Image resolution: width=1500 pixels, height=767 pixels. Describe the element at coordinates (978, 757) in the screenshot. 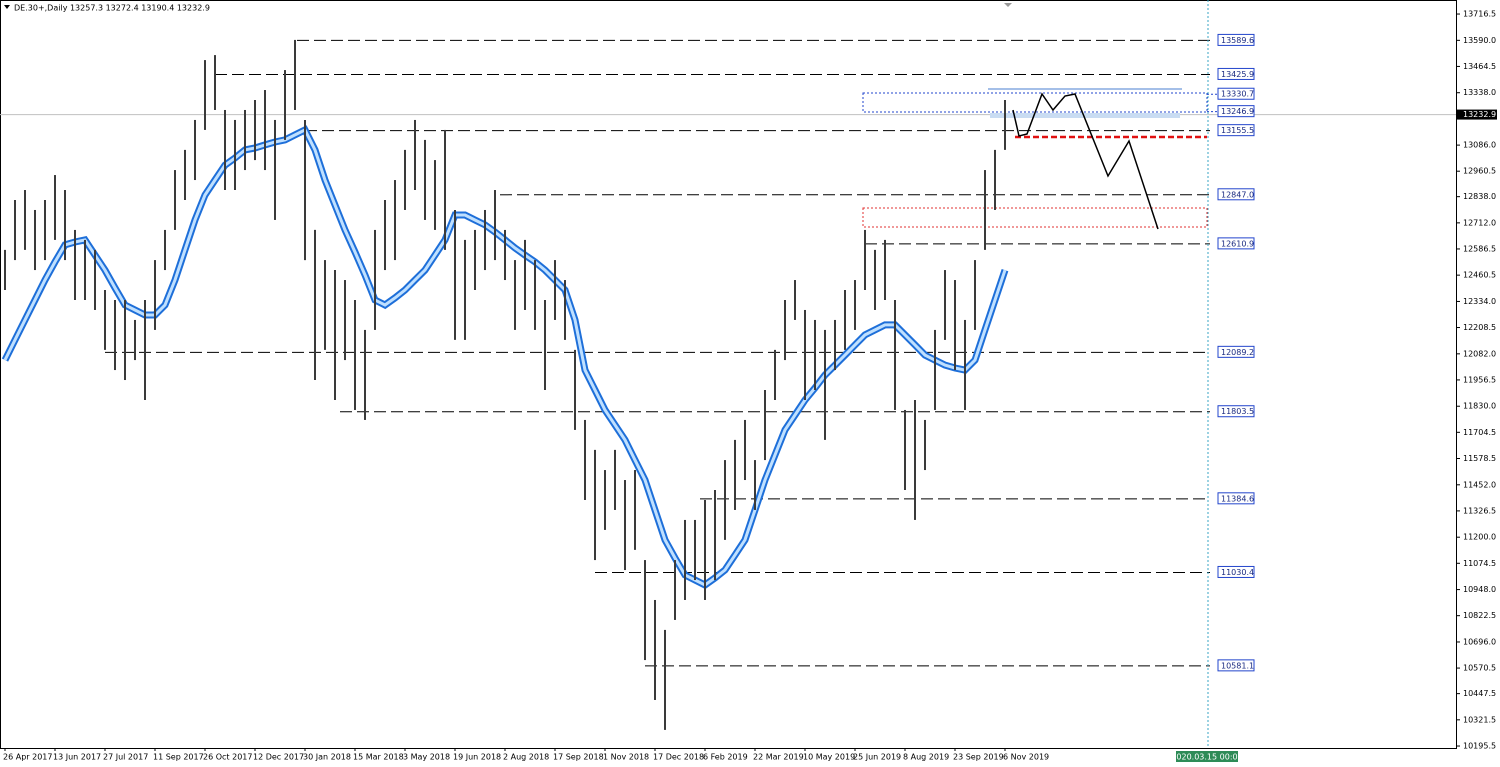

I see `x-tick-label: 23 Sep 2019` at that location.